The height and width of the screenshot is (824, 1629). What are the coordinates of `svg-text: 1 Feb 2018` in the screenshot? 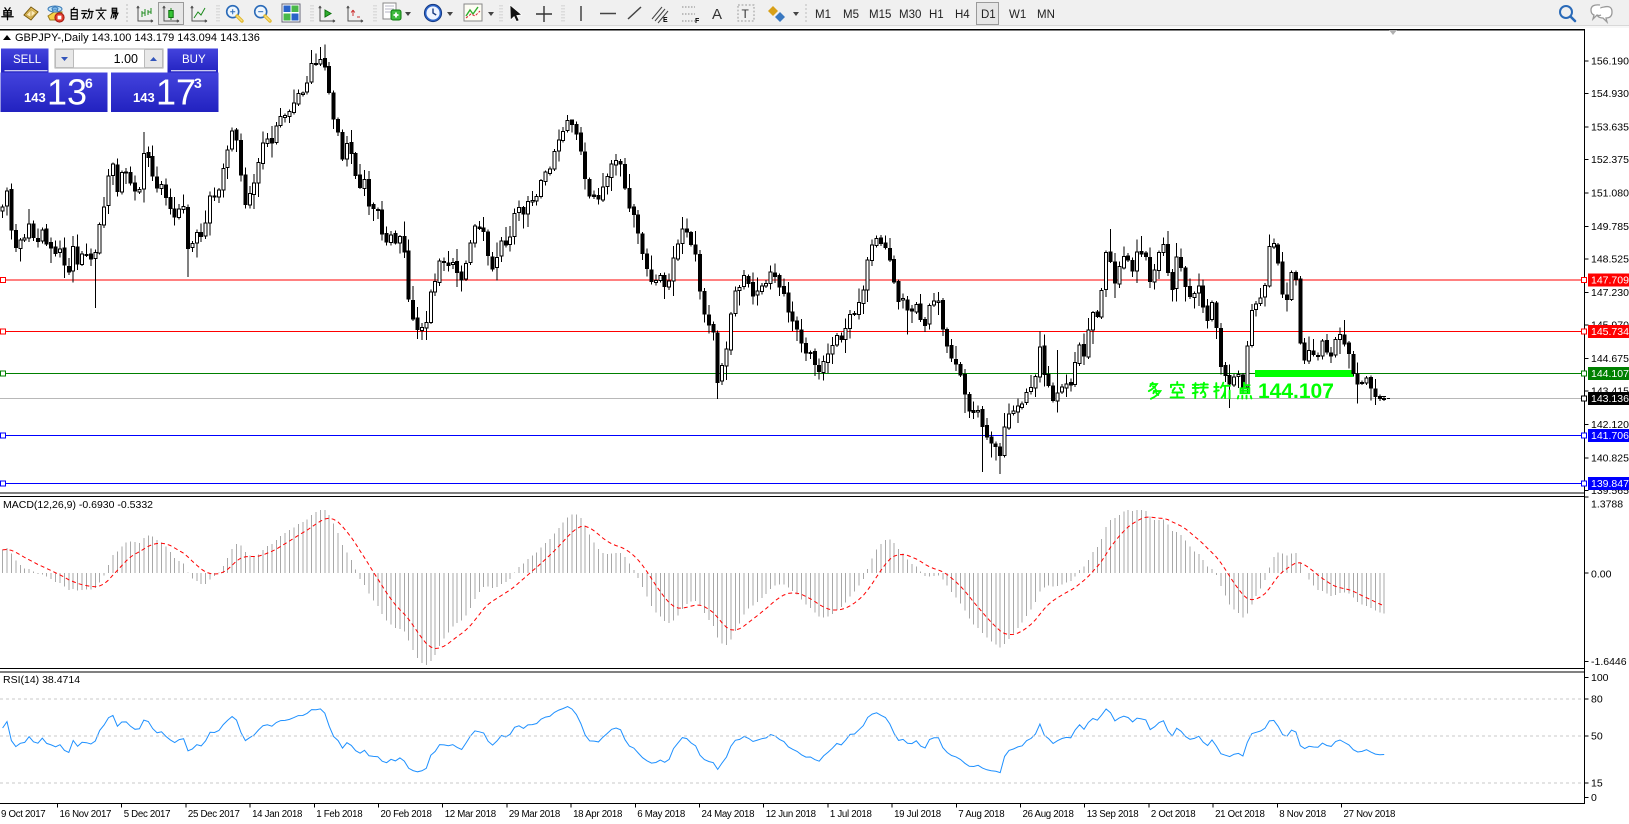 It's located at (339, 814).